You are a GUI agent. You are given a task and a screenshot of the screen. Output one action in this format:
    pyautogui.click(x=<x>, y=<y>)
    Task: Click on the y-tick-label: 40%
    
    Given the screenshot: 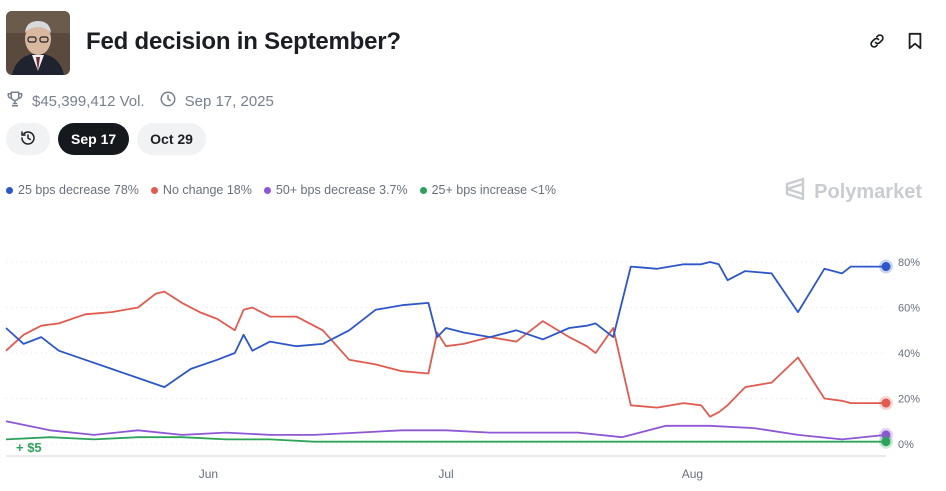 What is the action you would take?
    pyautogui.click(x=909, y=354)
    